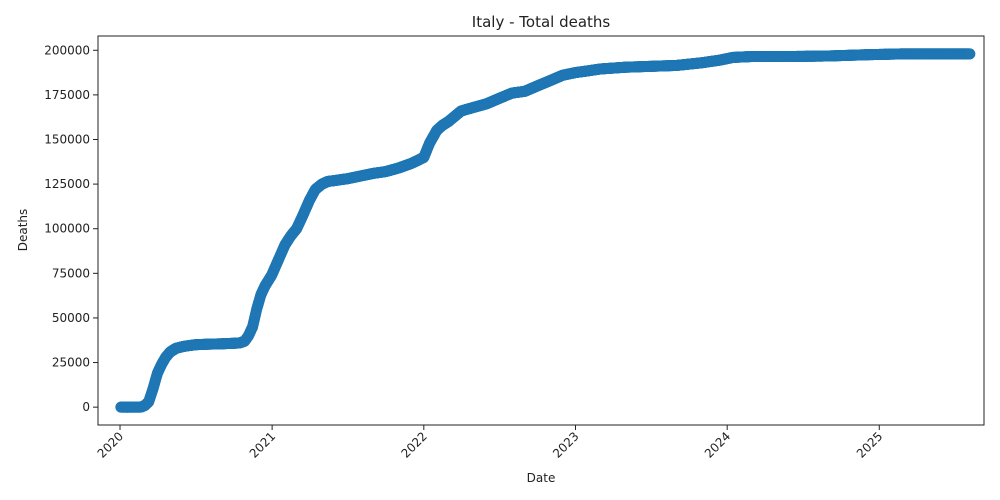  Describe the element at coordinates (970, 54) in the screenshot. I see `data-point` at that location.